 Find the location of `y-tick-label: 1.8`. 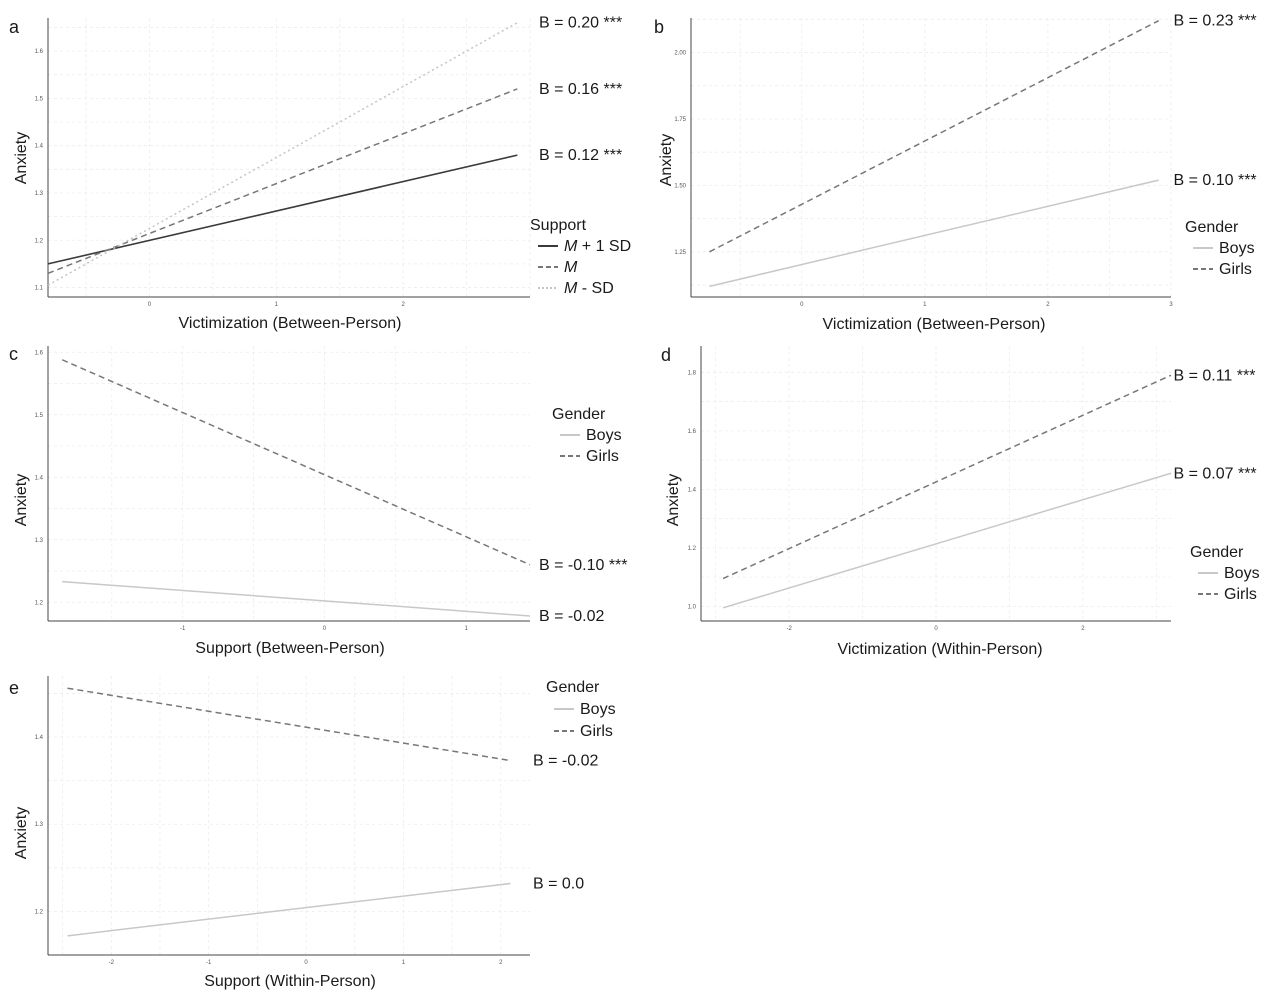

y-tick-label: 1.8 is located at coordinates (692, 373).